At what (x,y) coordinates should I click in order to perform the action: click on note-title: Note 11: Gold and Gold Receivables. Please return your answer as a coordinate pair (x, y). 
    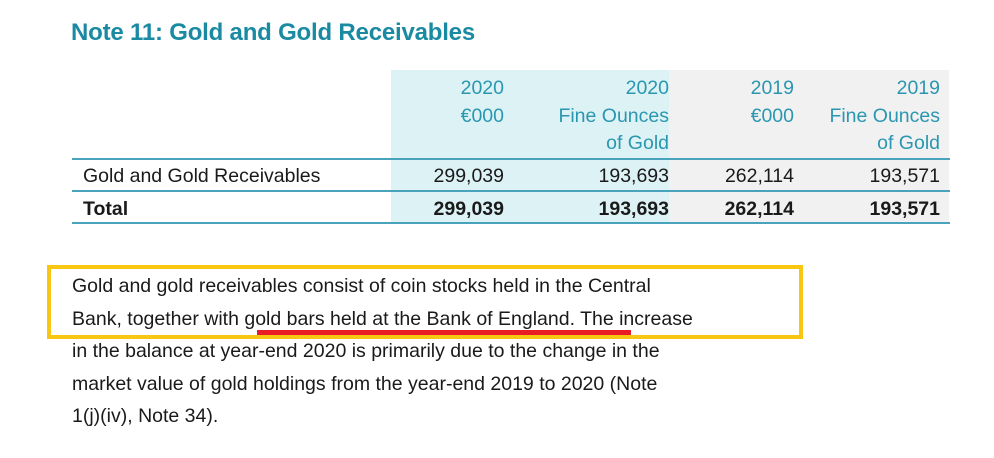
    Looking at the image, I should click on (273, 32).